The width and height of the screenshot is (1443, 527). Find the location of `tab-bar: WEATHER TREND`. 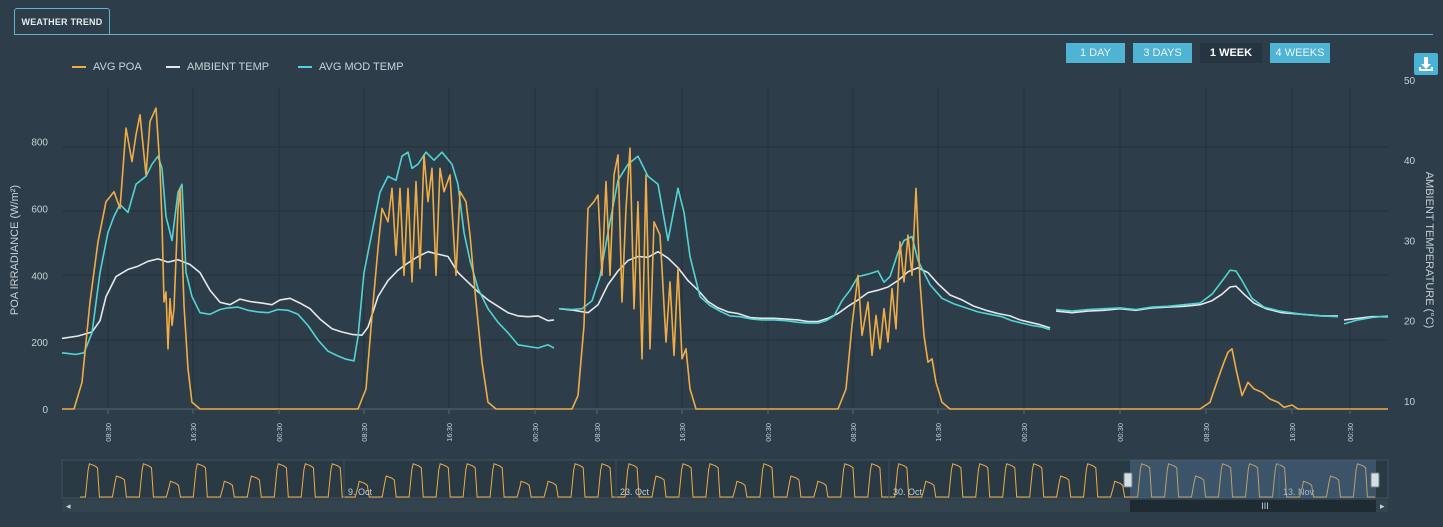

tab-bar: WEATHER TREND is located at coordinates (721, 18).